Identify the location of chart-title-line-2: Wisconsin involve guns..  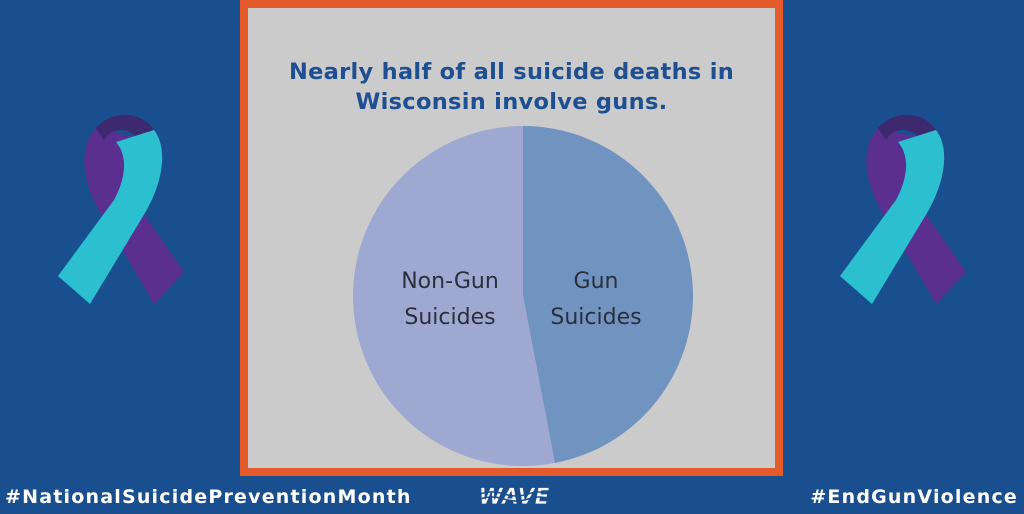
(511, 102).